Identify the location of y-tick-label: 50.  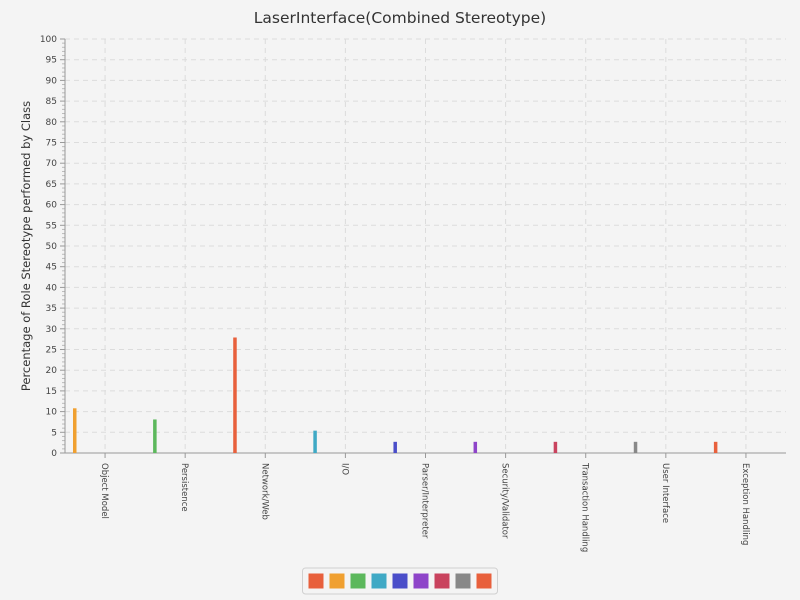
(52, 247).